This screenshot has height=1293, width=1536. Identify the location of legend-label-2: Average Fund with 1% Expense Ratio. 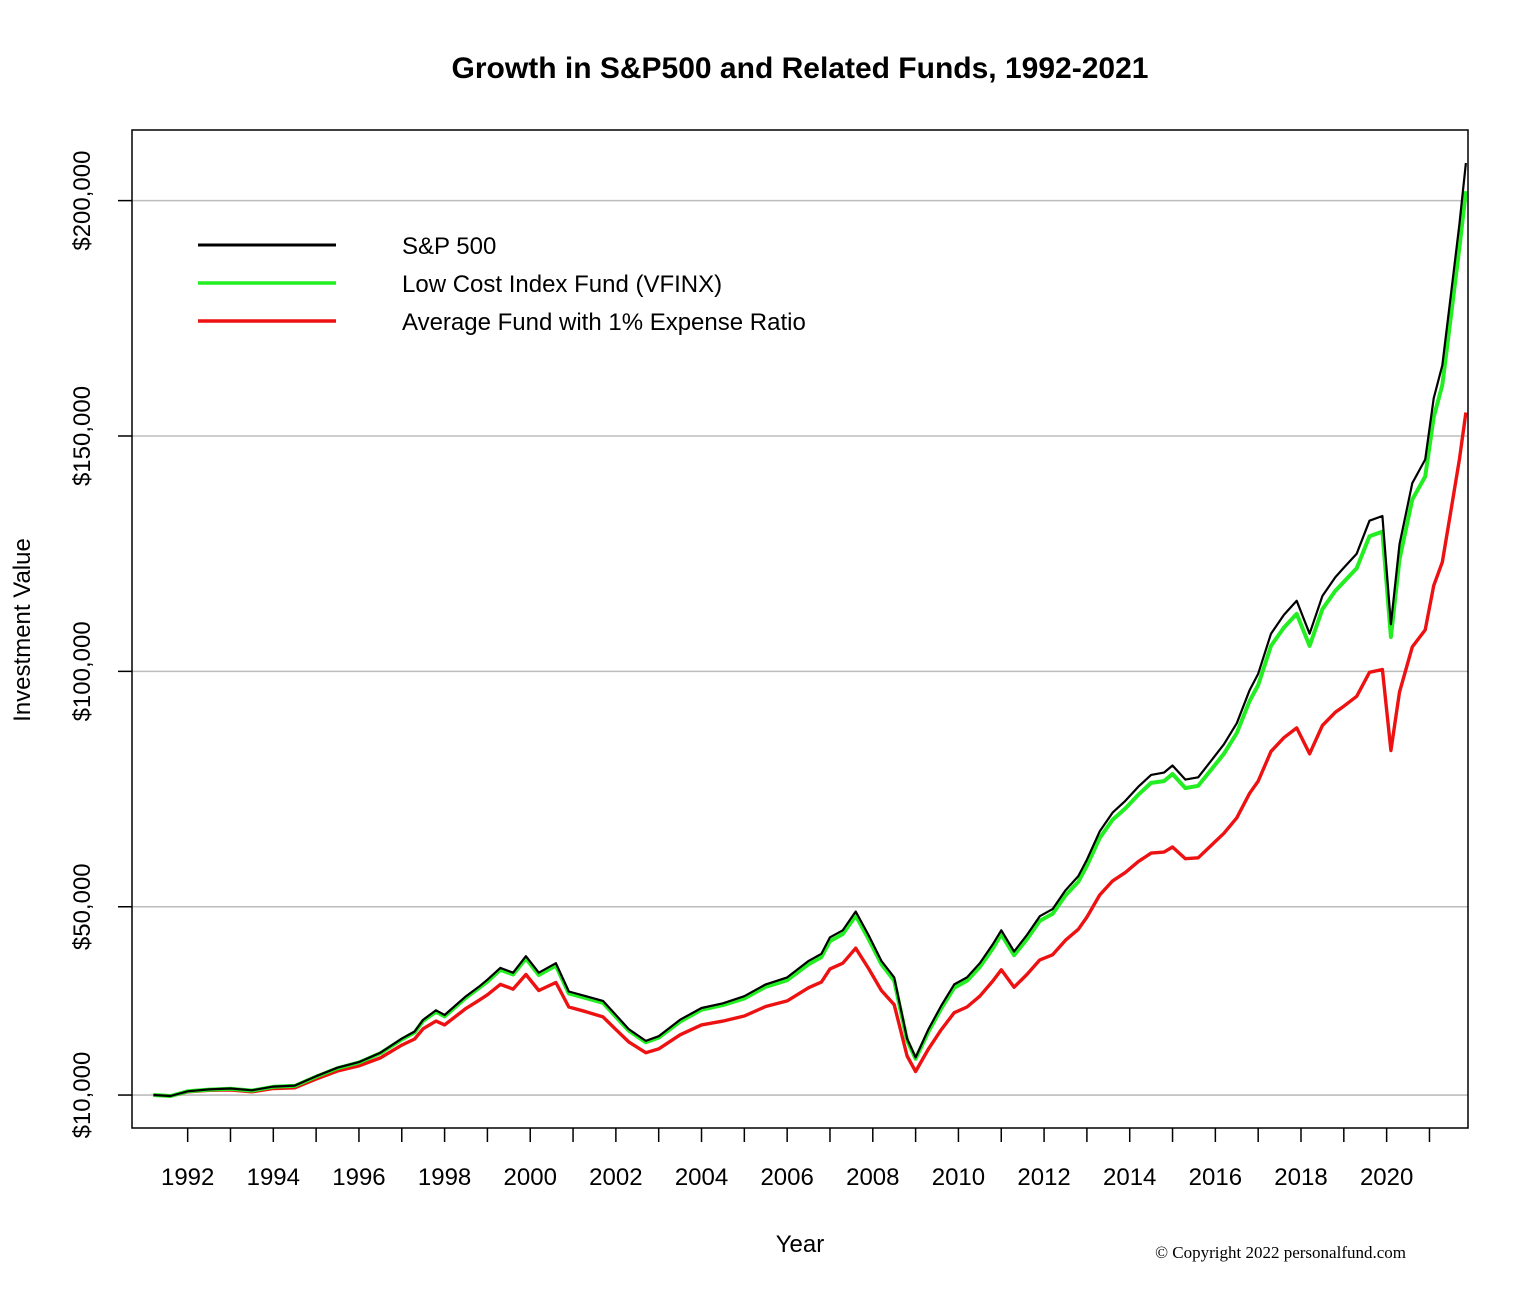
(604, 322).